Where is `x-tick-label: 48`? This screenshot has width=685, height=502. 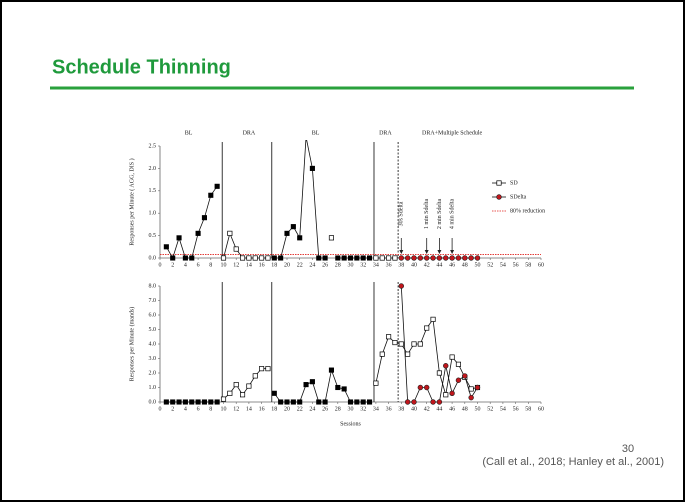
x-tick-label: 48 is located at coordinates (465, 265).